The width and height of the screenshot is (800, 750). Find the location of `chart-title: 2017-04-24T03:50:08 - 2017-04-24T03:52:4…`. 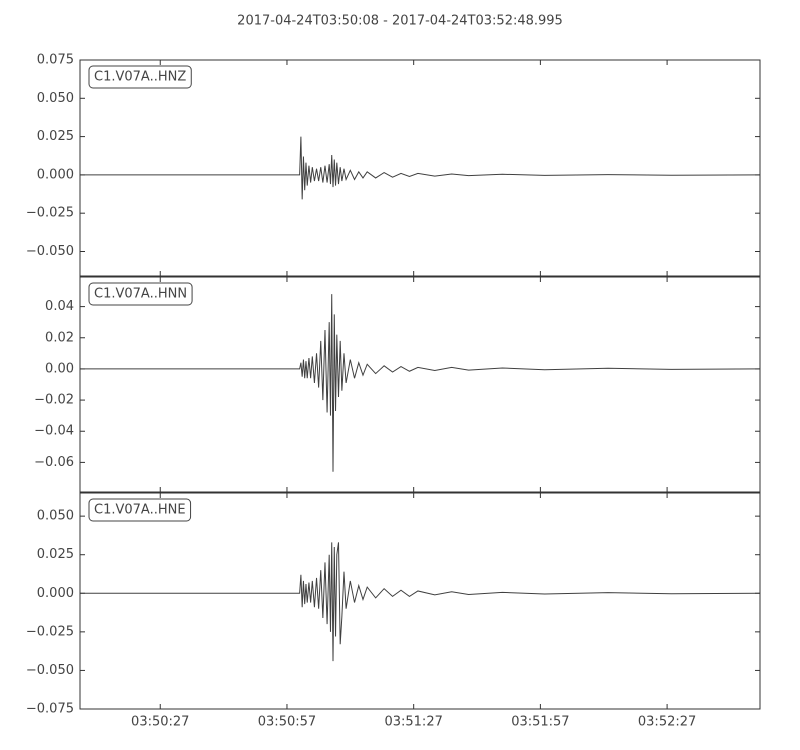

chart-title: 2017-04-24T03:50:08 - 2017-04-24T03:52:4… is located at coordinates (400, 21).